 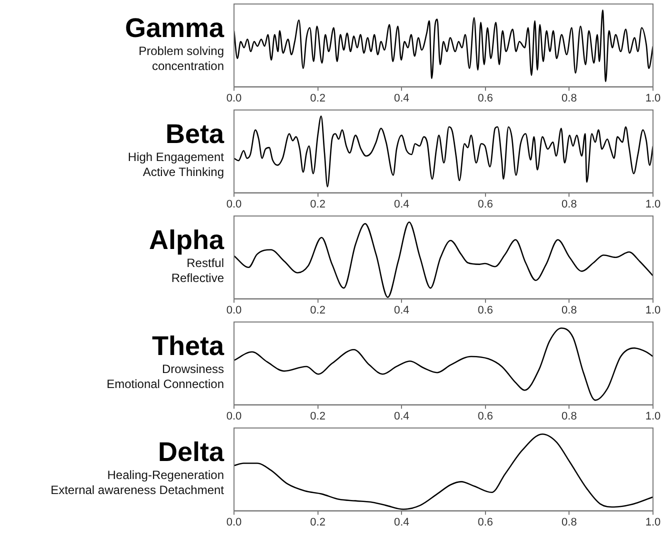 What do you see at coordinates (205, 263) in the screenshot?
I see `text: Restful` at bounding box center [205, 263].